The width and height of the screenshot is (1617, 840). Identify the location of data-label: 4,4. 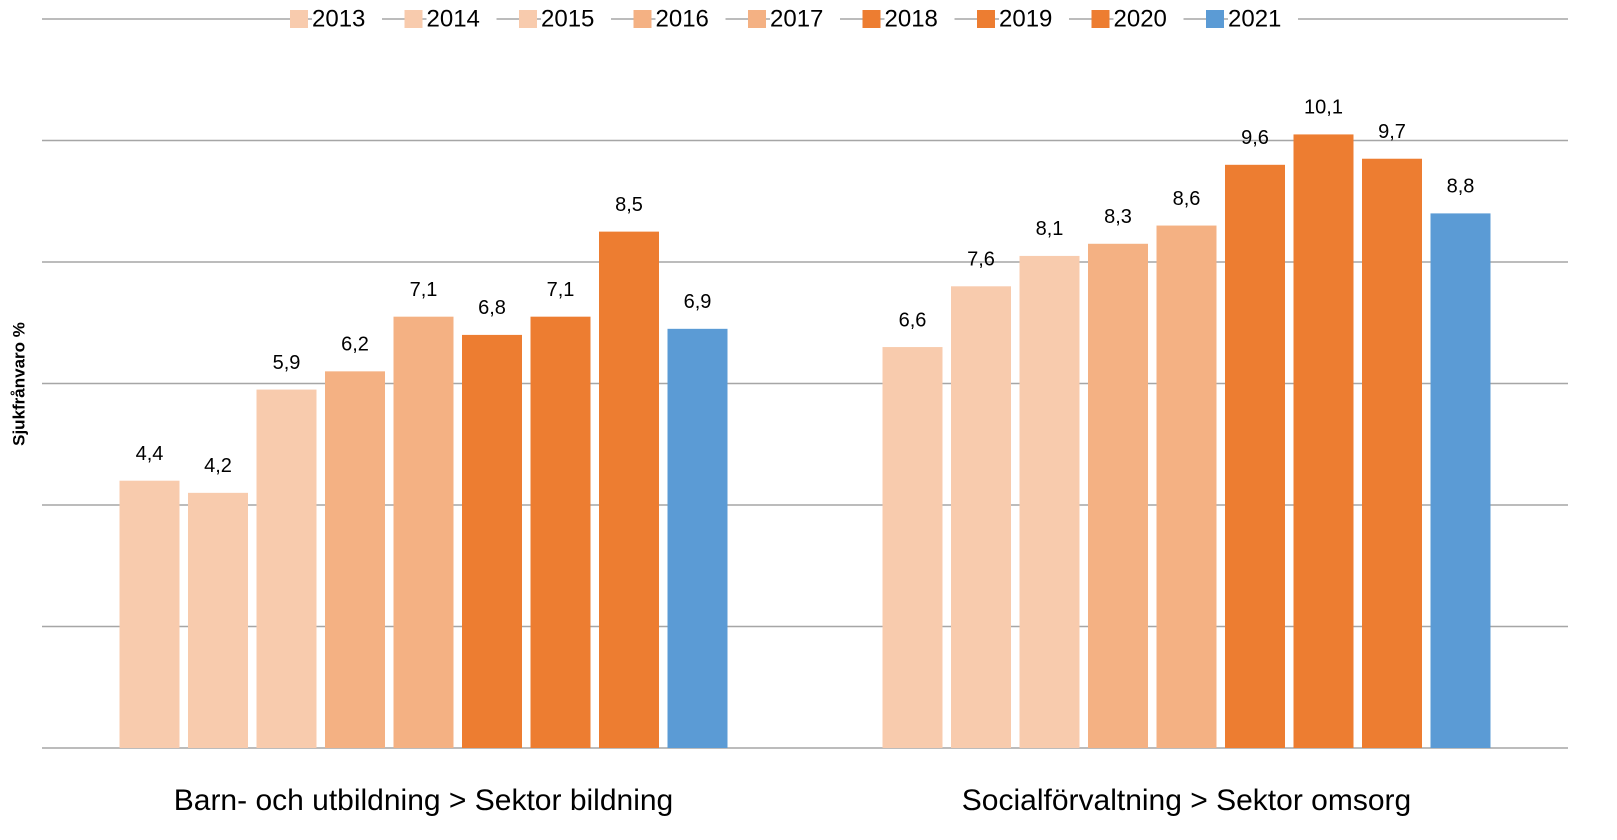
(150, 454).